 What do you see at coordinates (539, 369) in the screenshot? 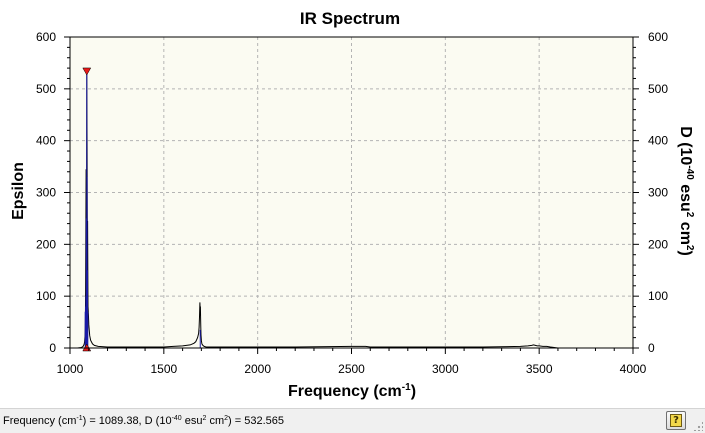
I see `x-tick-label: 3500` at bounding box center [539, 369].